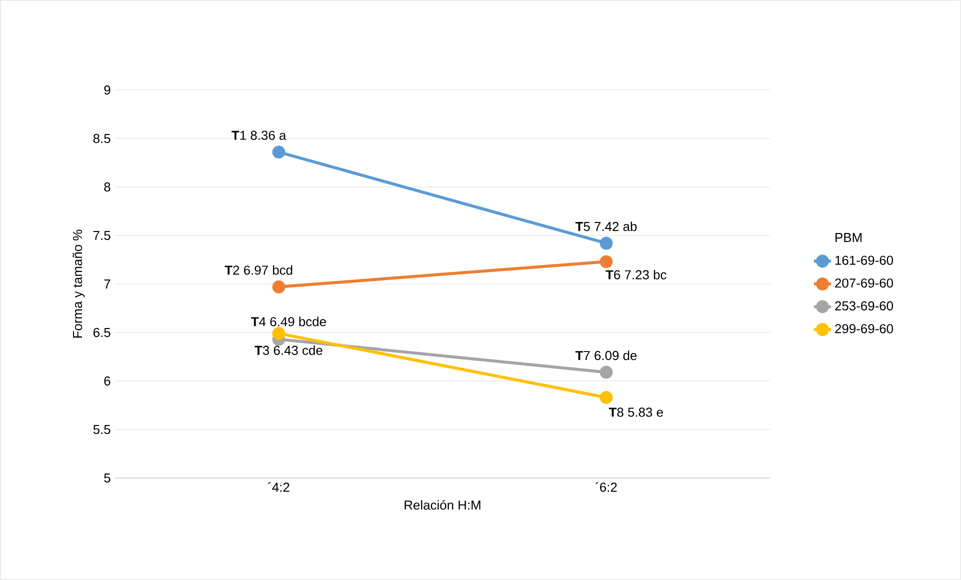 This screenshot has height=580, width=961. What do you see at coordinates (78, 284) in the screenshot?
I see `y-axis-title: Forma y tamaño %` at bounding box center [78, 284].